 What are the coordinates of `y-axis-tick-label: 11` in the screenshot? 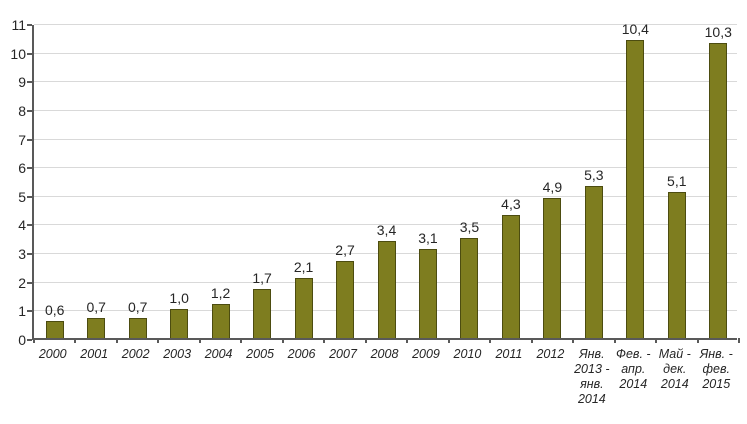 It's located at (18, 25).